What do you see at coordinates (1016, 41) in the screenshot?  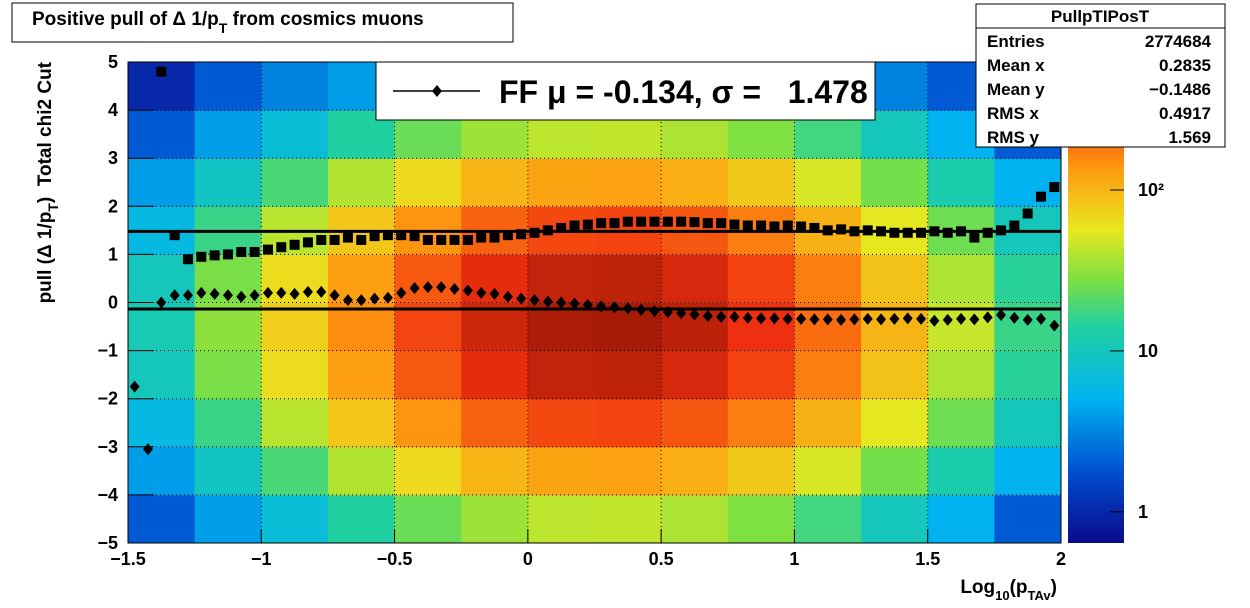 I see `stats-label: Entries` at bounding box center [1016, 41].